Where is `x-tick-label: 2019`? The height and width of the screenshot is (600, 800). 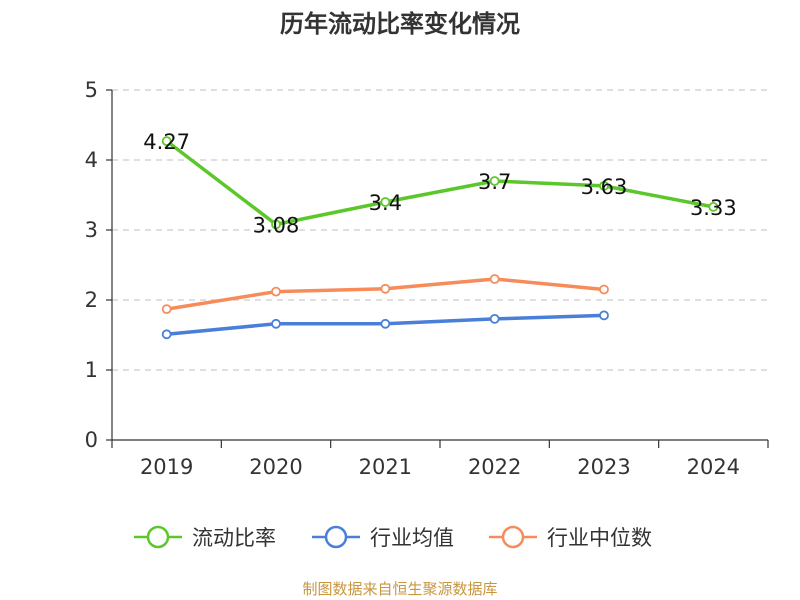 x-tick-label: 2019 is located at coordinates (166, 467).